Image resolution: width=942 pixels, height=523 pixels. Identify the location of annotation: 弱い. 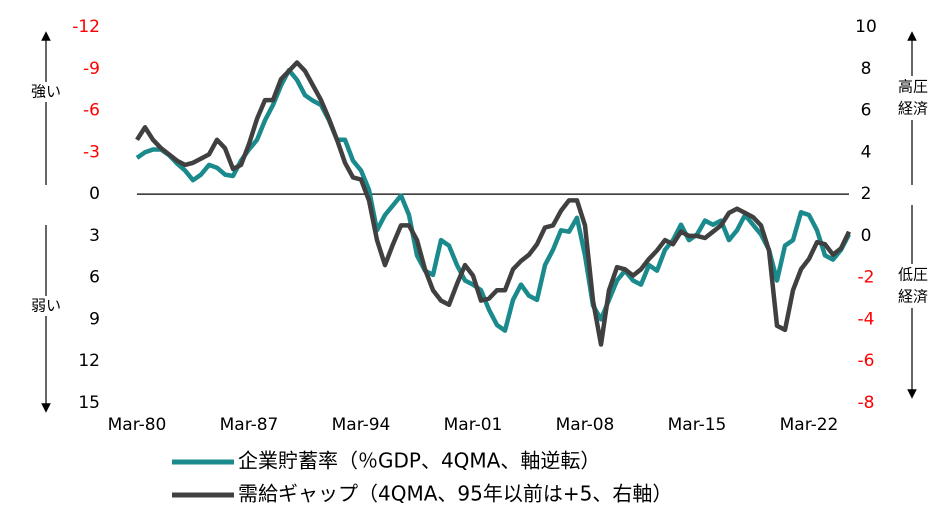
(46, 306).